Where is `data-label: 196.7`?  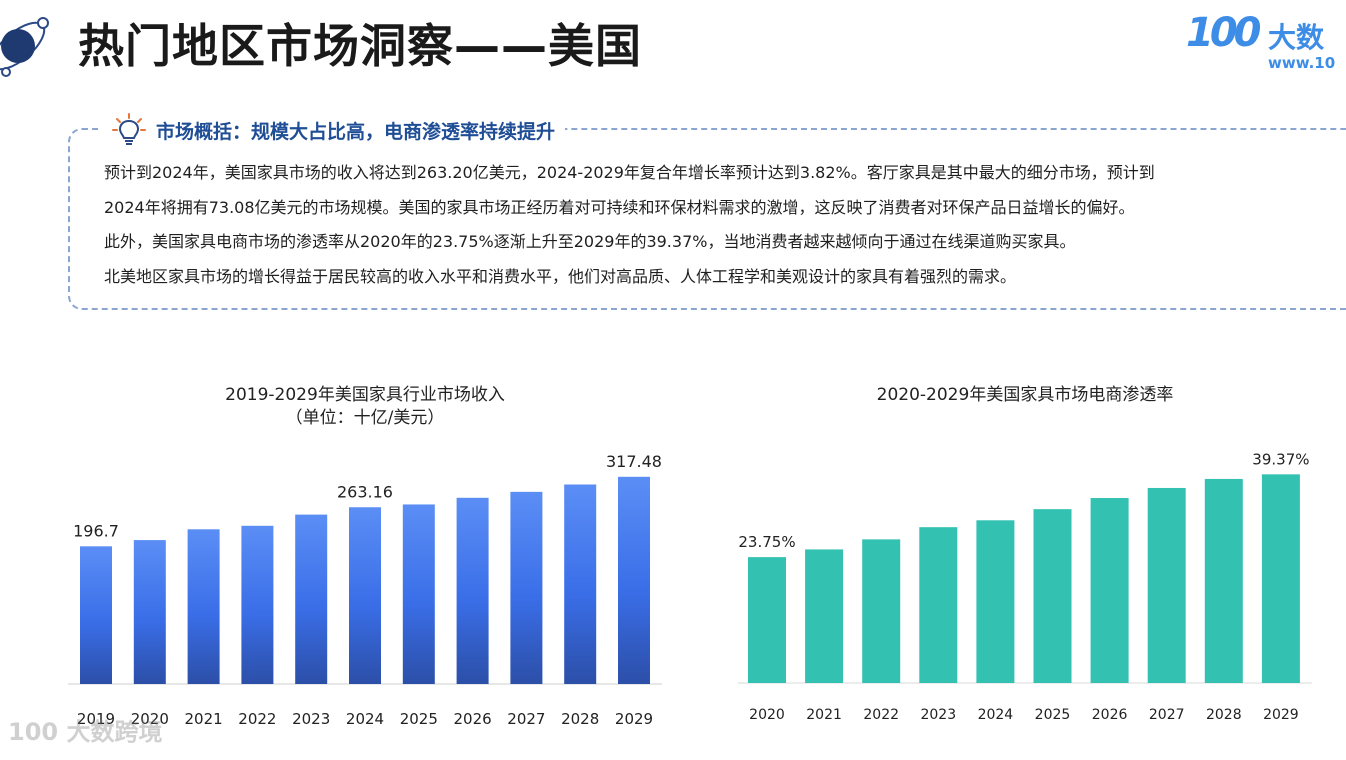 data-label: 196.7 is located at coordinates (96, 530).